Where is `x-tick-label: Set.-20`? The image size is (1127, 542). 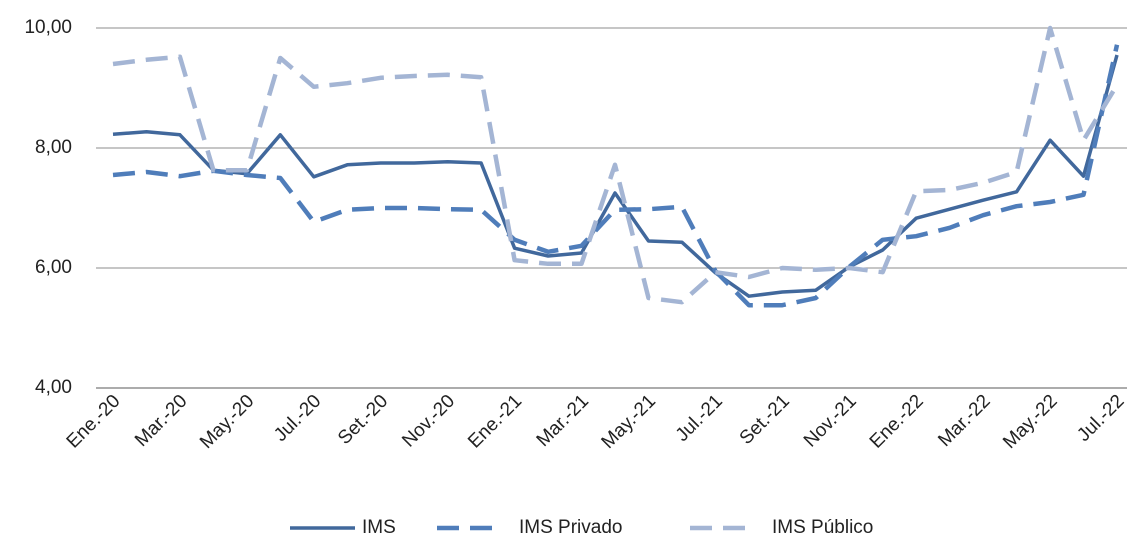
x-tick-label: Set.-20 is located at coordinates (363, 420).